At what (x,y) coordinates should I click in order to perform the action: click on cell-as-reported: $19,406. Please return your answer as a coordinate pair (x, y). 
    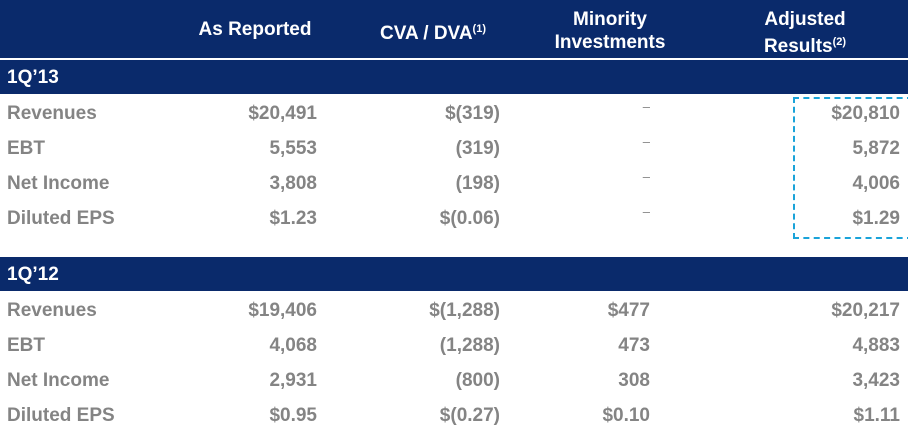
    Looking at the image, I should click on (282, 310).